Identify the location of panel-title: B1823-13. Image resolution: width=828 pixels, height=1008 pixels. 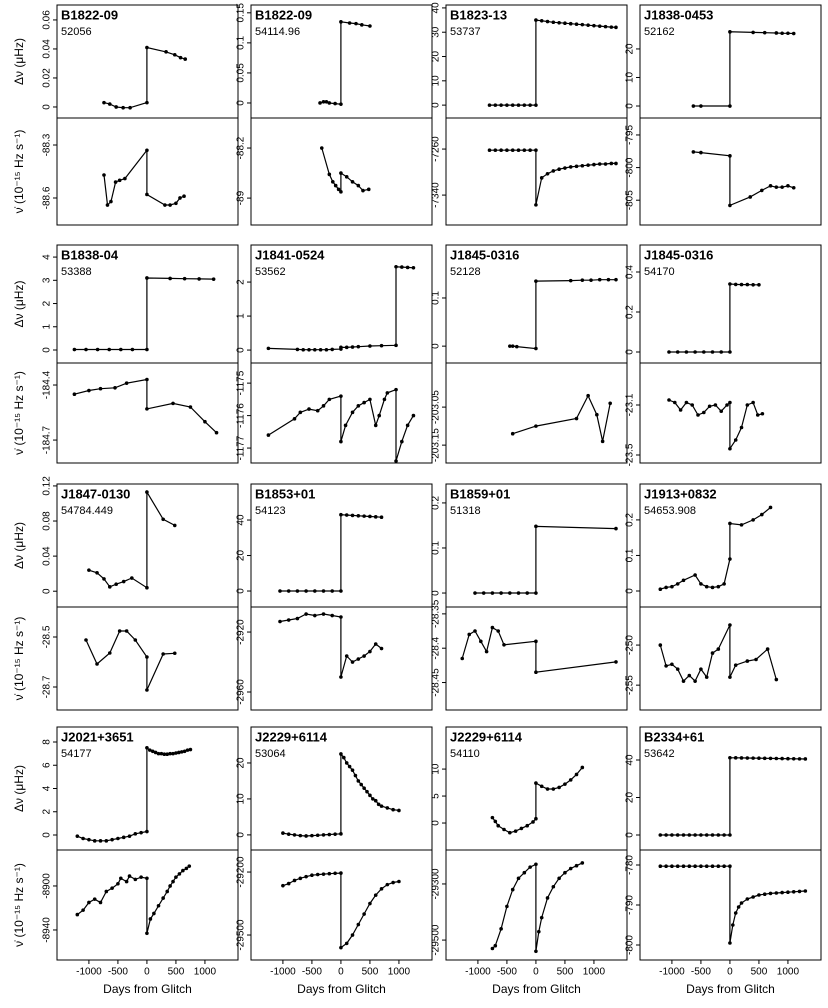
(478, 14).